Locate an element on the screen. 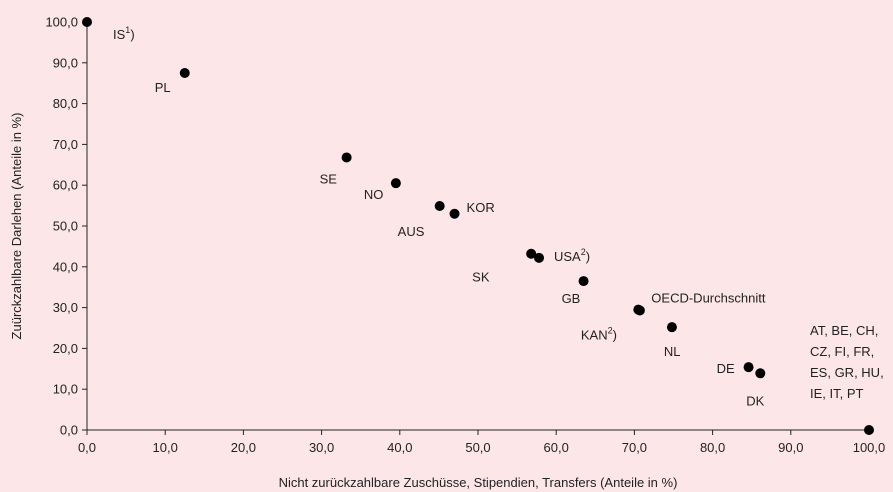 The width and height of the screenshot is (893, 492). data-label: NO is located at coordinates (374, 194).